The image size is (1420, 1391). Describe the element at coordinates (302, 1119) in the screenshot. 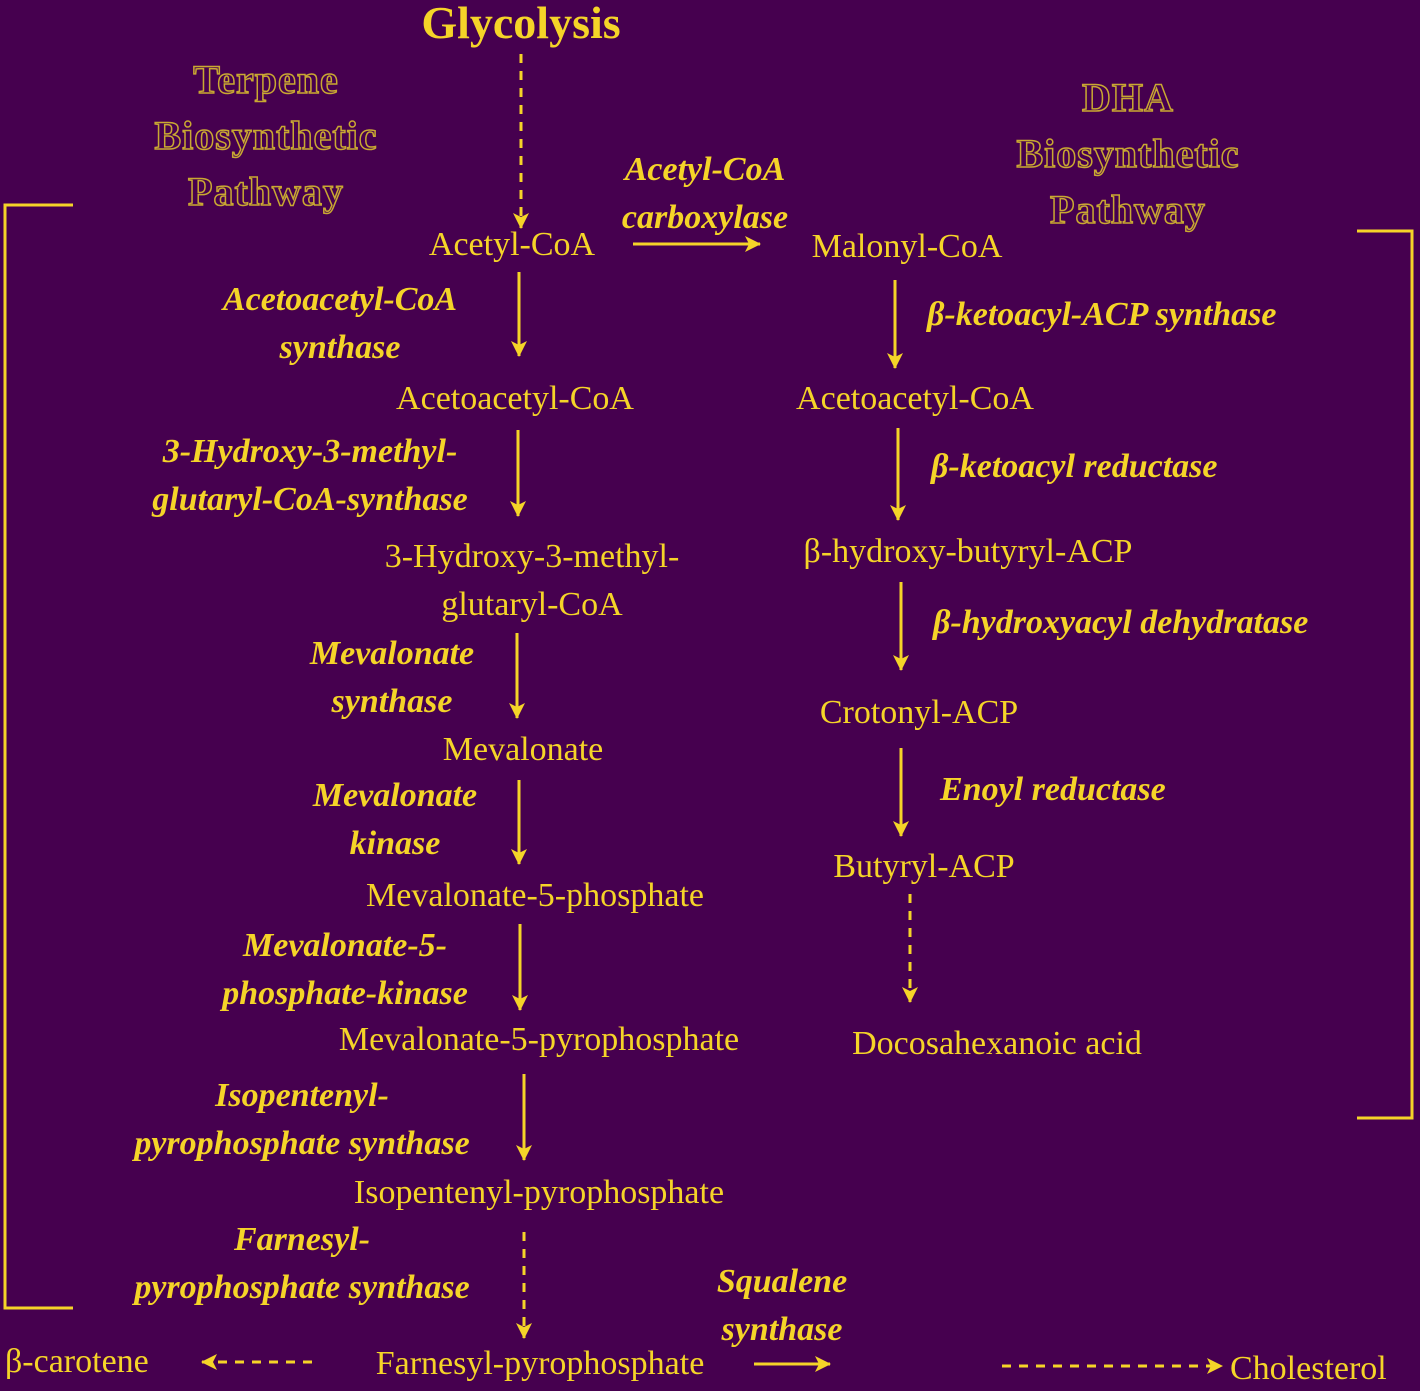

I see `ipp-synthase-label: Isopentenyl- pyrophosphate synthase` at that location.